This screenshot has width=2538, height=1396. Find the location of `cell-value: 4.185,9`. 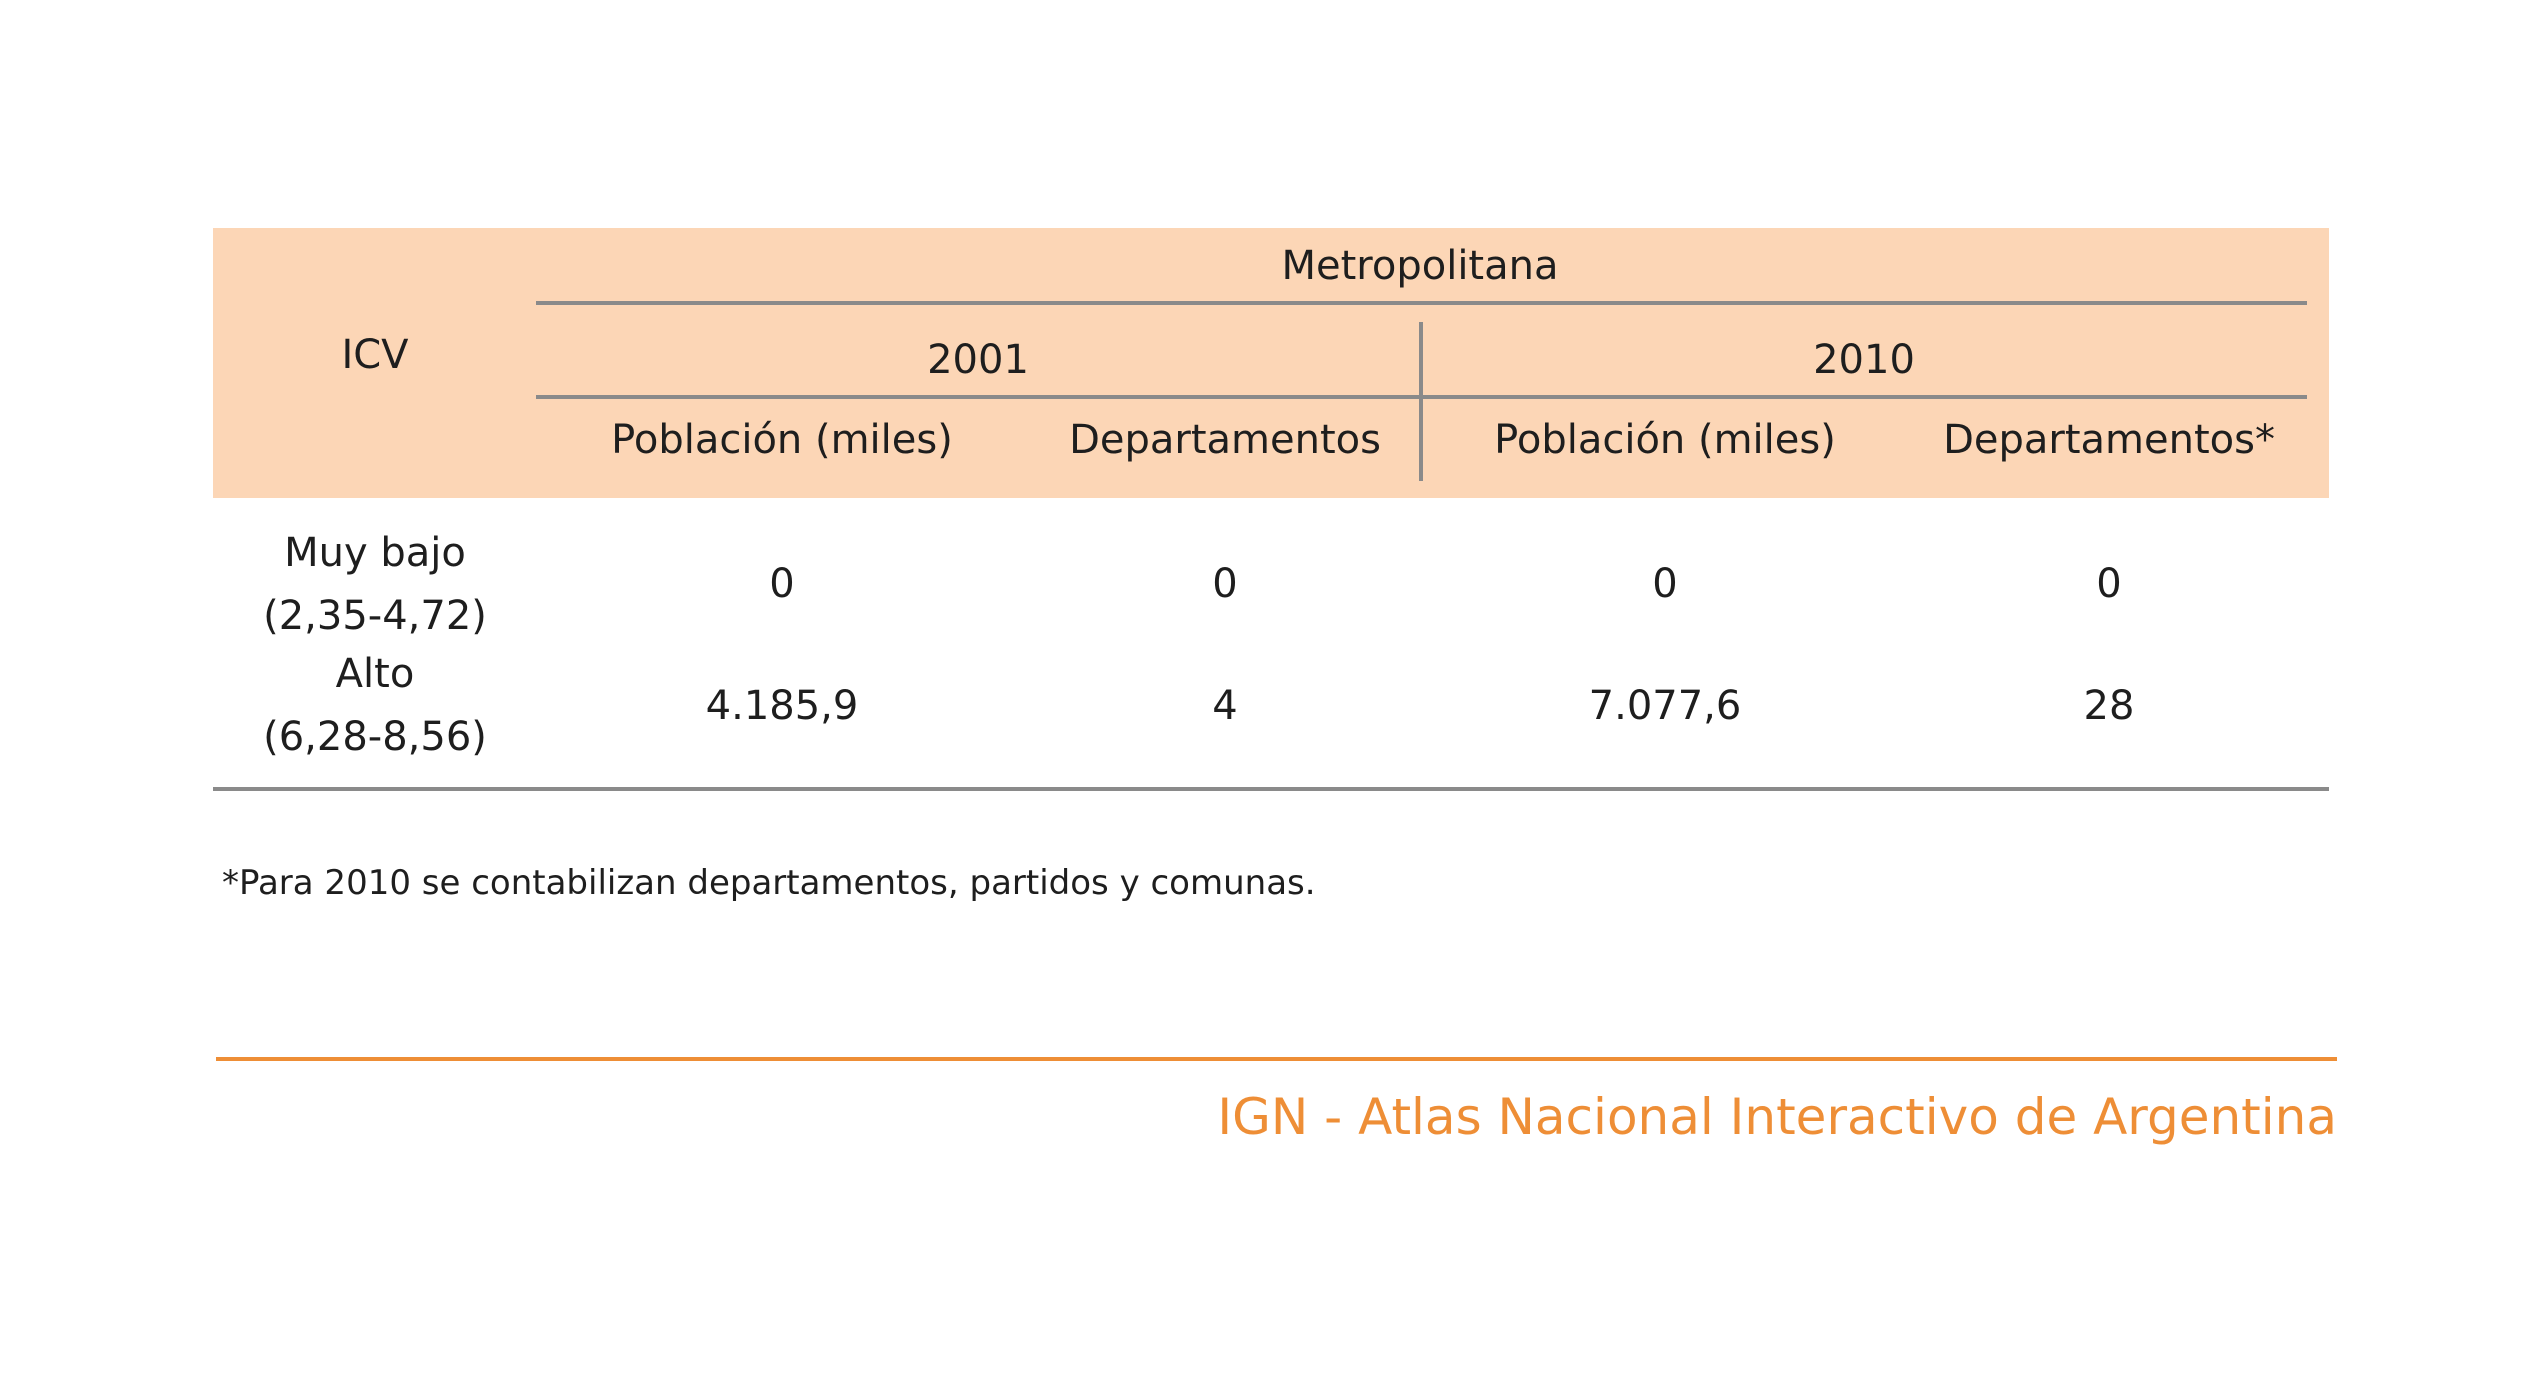

cell-value: 4.185,9 is located at coordinates (782, 706).